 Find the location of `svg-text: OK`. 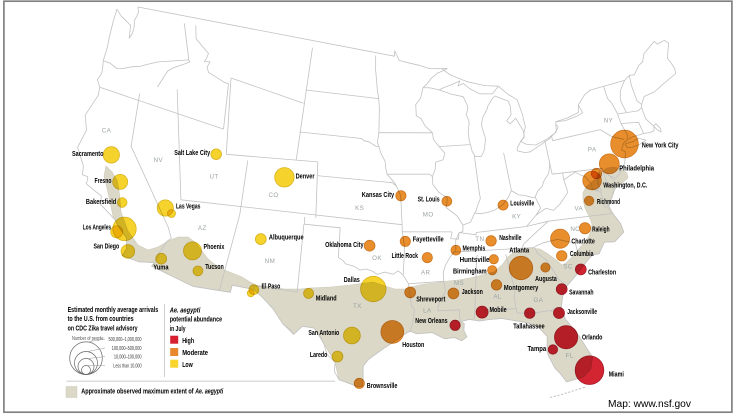

svg-text: OK is located at coordinates (377, 258).